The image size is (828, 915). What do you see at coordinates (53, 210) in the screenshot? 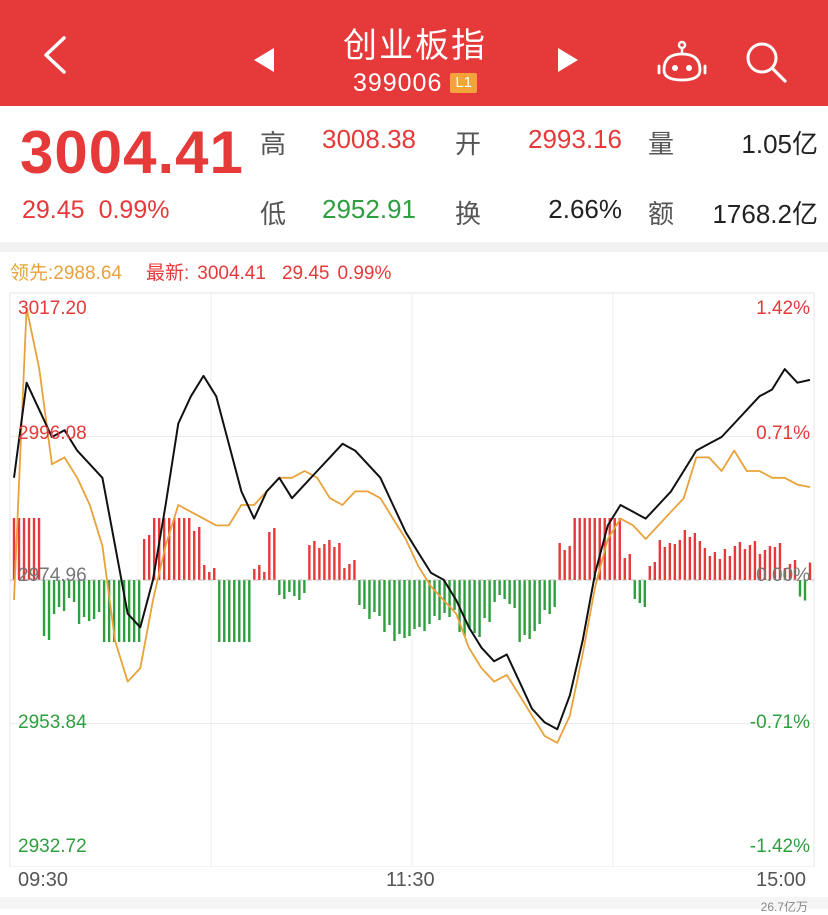
I see `change-value: 29.45` at bounding box center [53, 210].